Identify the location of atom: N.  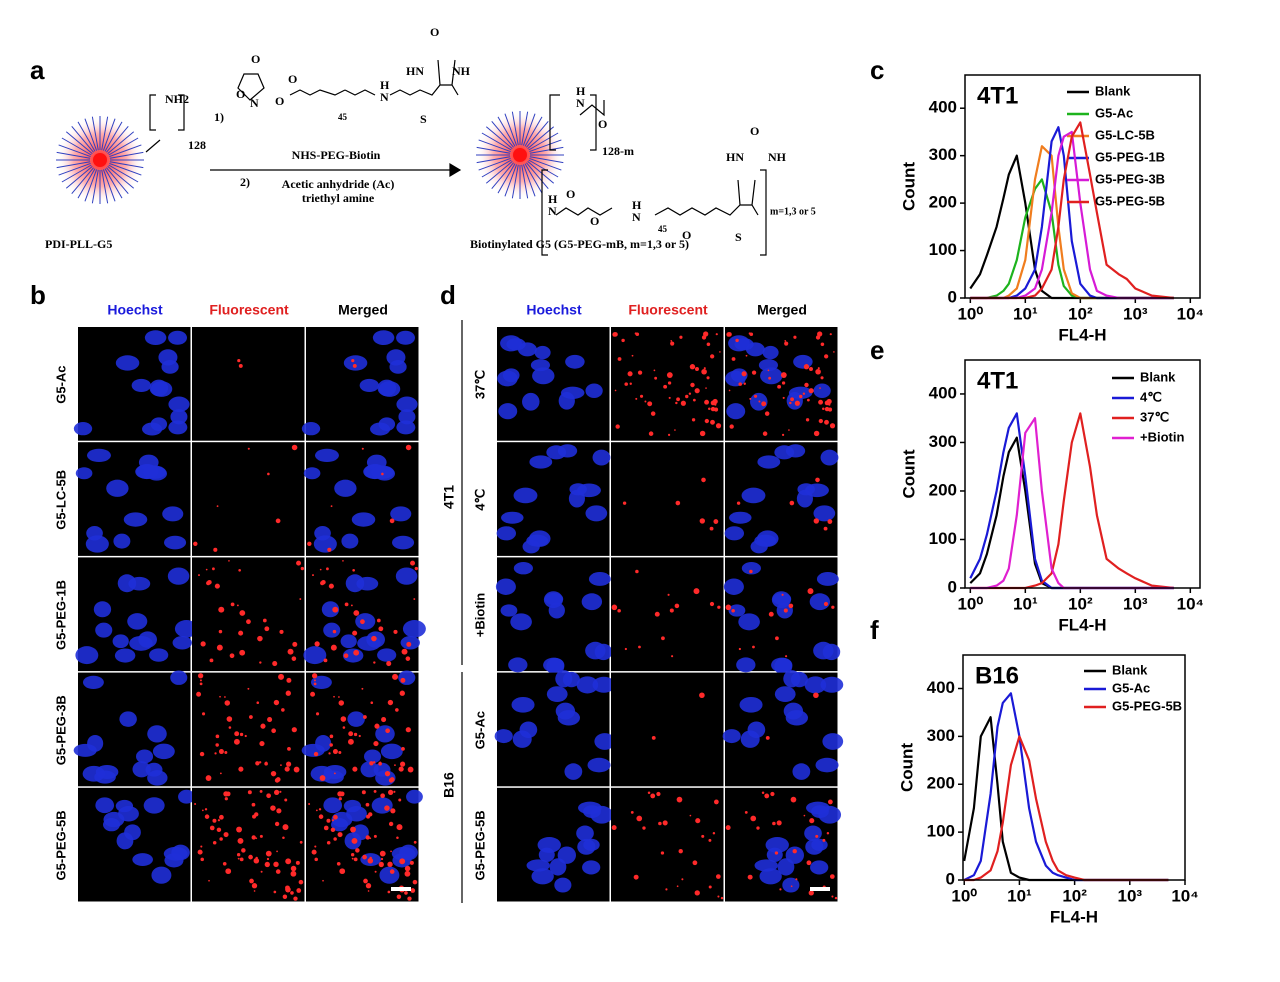
(552, 211).